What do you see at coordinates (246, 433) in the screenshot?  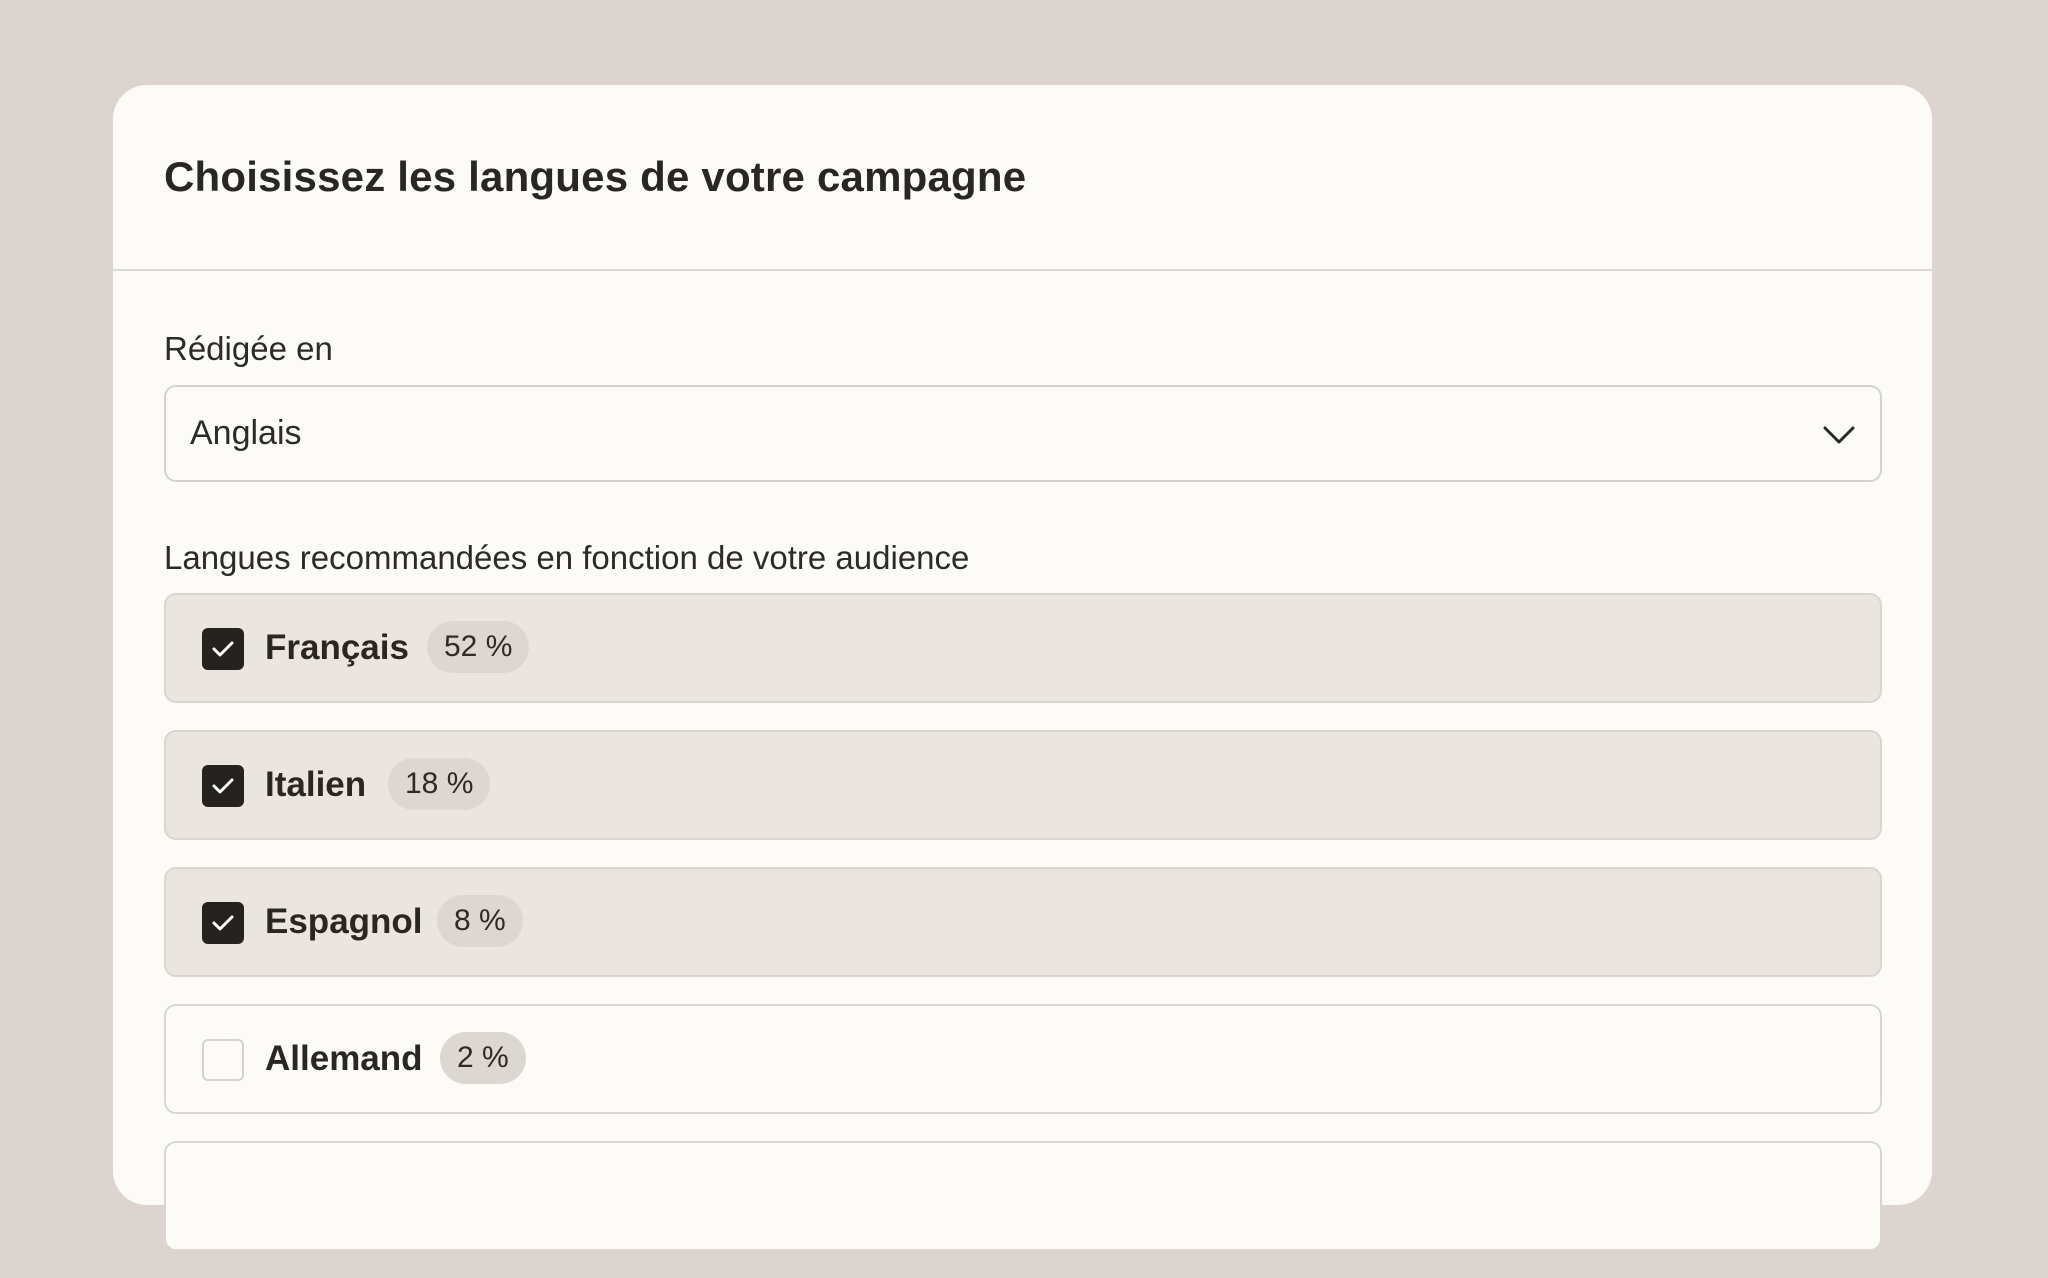 I see `written-in-selected-value: Anglais` at bounding box center [246, 433].